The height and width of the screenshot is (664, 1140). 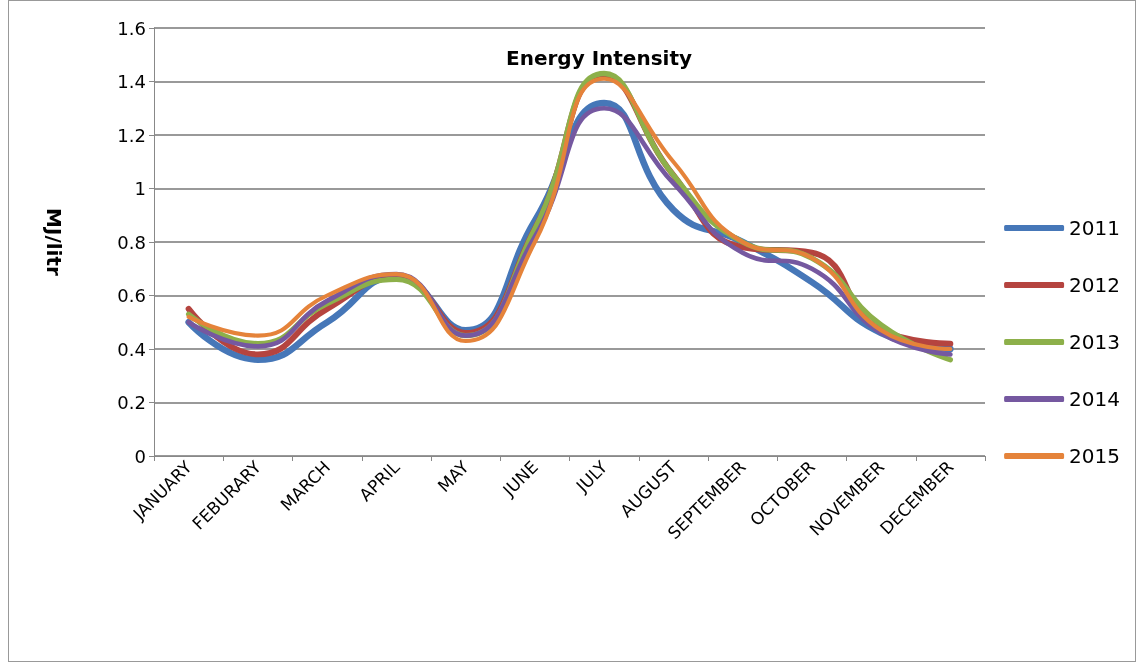 What do you see at coordinates (131, 242) in the screenshot?
I see `y-tick-label: 0.8` at bounding box center [131, 242].